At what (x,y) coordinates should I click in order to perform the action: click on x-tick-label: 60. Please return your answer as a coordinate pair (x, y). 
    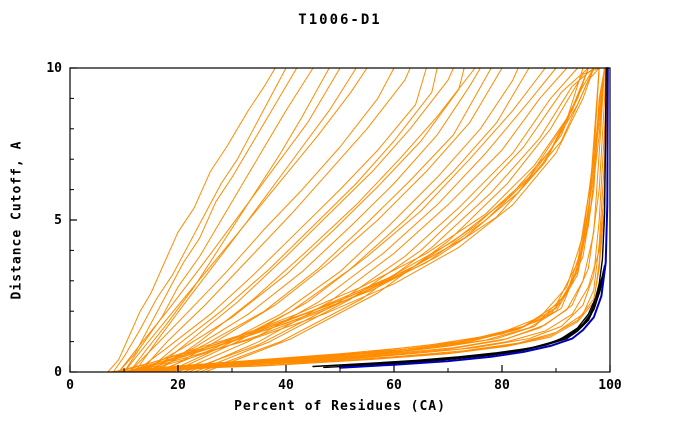
    Looking at the image, I should click on (394, 385).